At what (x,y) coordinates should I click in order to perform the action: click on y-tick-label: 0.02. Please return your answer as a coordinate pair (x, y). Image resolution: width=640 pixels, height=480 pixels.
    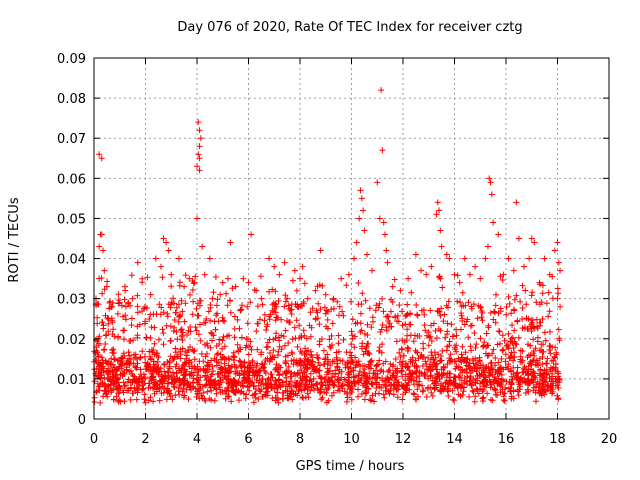
    Looking at the image, I should click on (71, 340).